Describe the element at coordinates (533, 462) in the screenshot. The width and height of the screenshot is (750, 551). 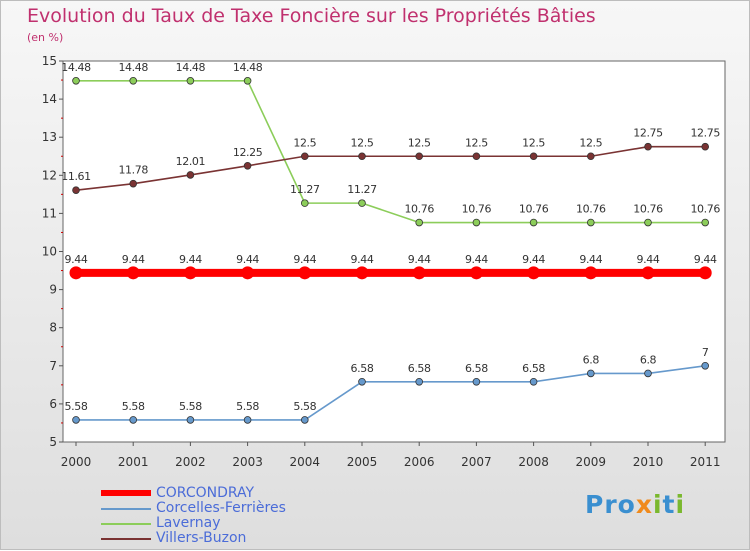
I see `x-tick-label: 2008` at that location.